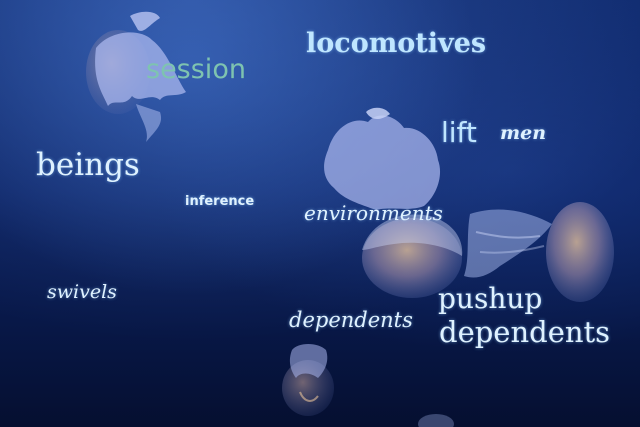 The image size is (640, 427). Describe the element at coordinates (196, 69) in the screenshot. I see `word-session: session` at that location.